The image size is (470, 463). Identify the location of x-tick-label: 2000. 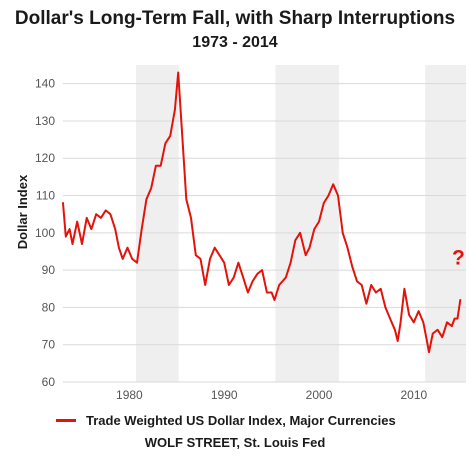
(319, 395).